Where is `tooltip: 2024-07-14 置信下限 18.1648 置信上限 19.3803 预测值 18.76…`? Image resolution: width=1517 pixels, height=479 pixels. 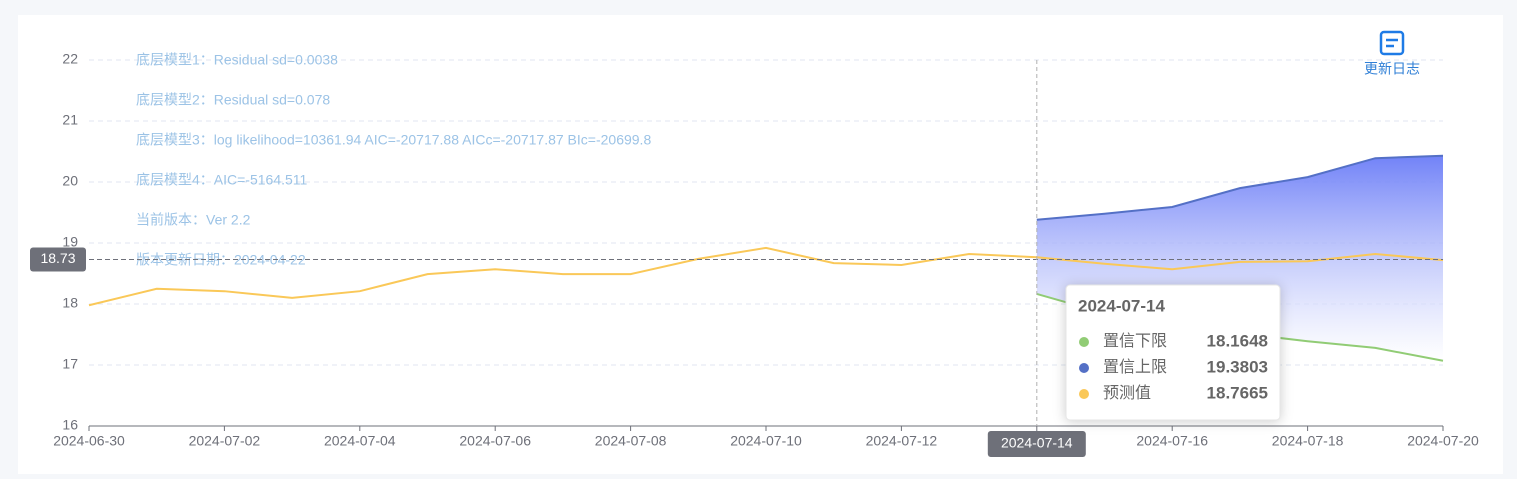
tooltip: 2024-07-14 置信下限 18.1648 置信上限 19.3803 预测值 18.76… is located at coordinates (1173, 352).